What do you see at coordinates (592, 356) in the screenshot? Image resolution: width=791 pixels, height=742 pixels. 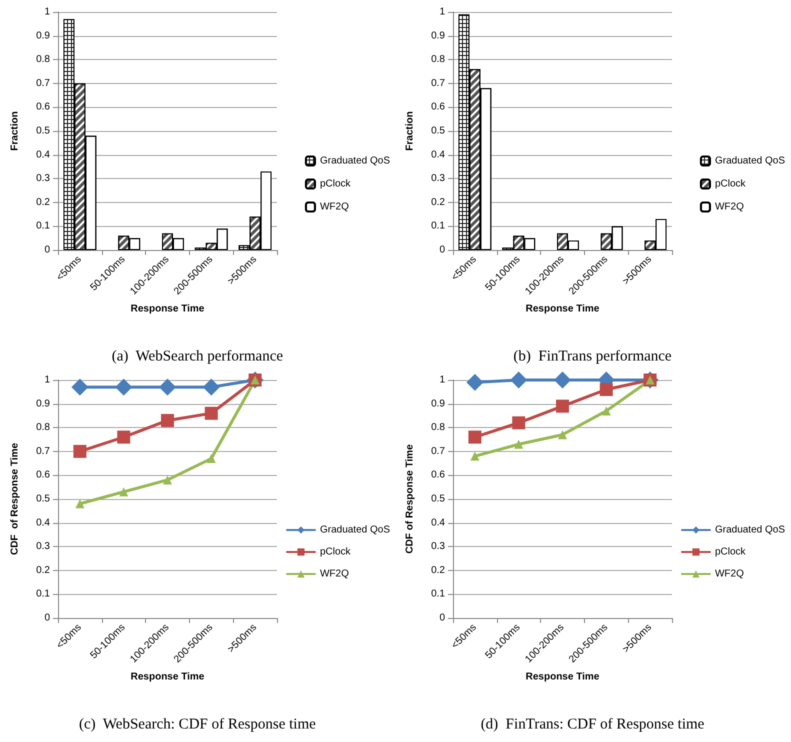 I see `text: (b) FinTrans performance` at bounding box center [592, 356].